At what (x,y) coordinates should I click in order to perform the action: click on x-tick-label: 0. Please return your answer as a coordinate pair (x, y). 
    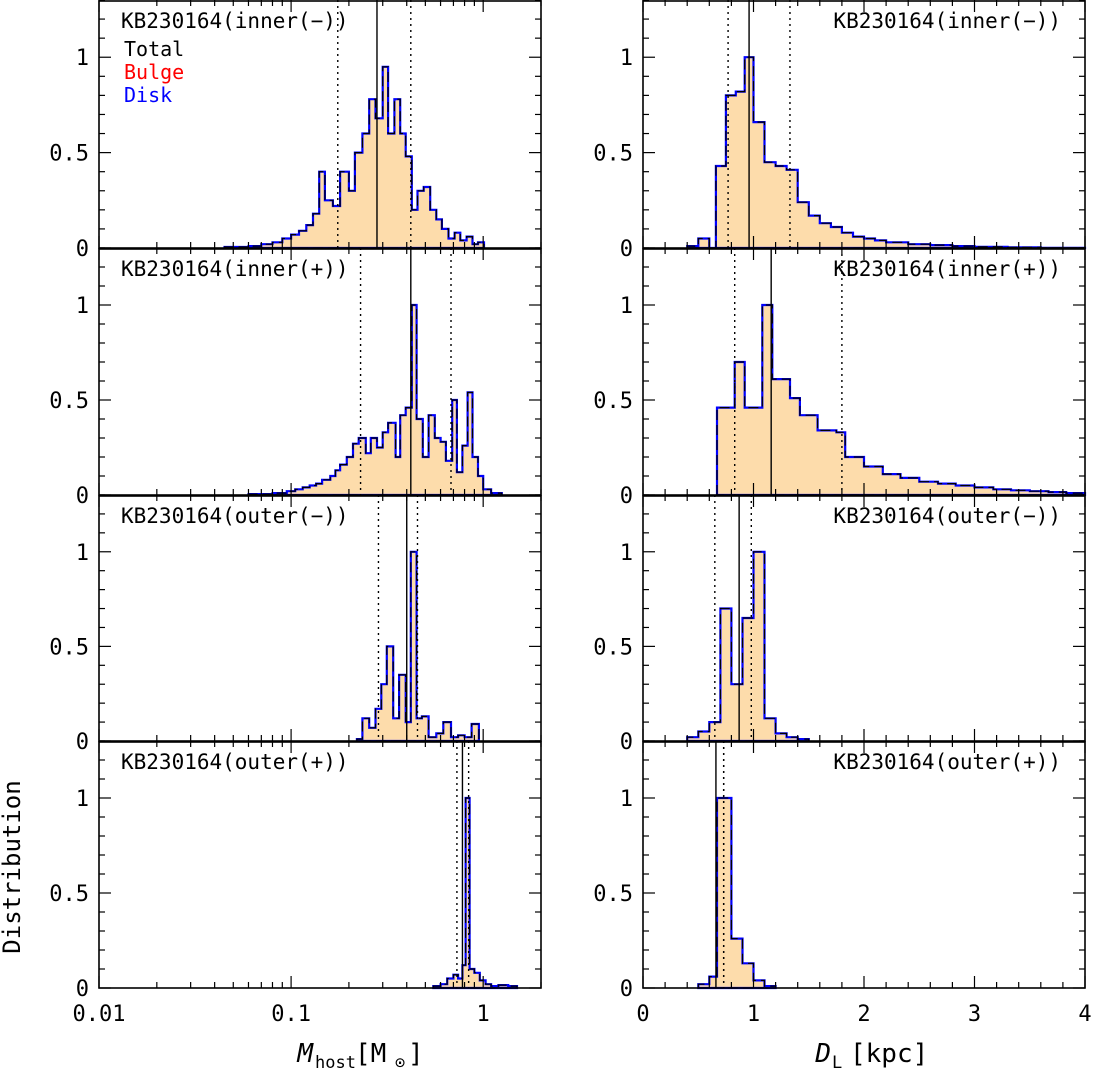
    Looking at the image, I should click on (642, 1014).